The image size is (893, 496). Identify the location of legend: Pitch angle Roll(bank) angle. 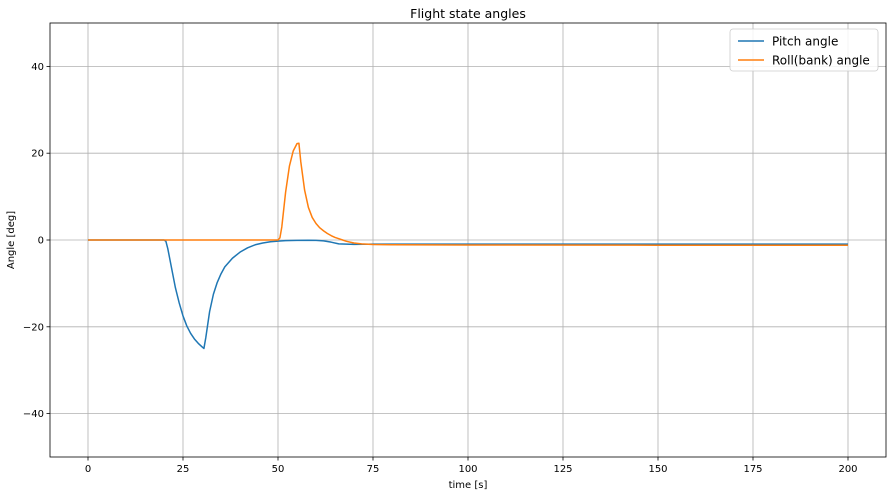
(804, 50).